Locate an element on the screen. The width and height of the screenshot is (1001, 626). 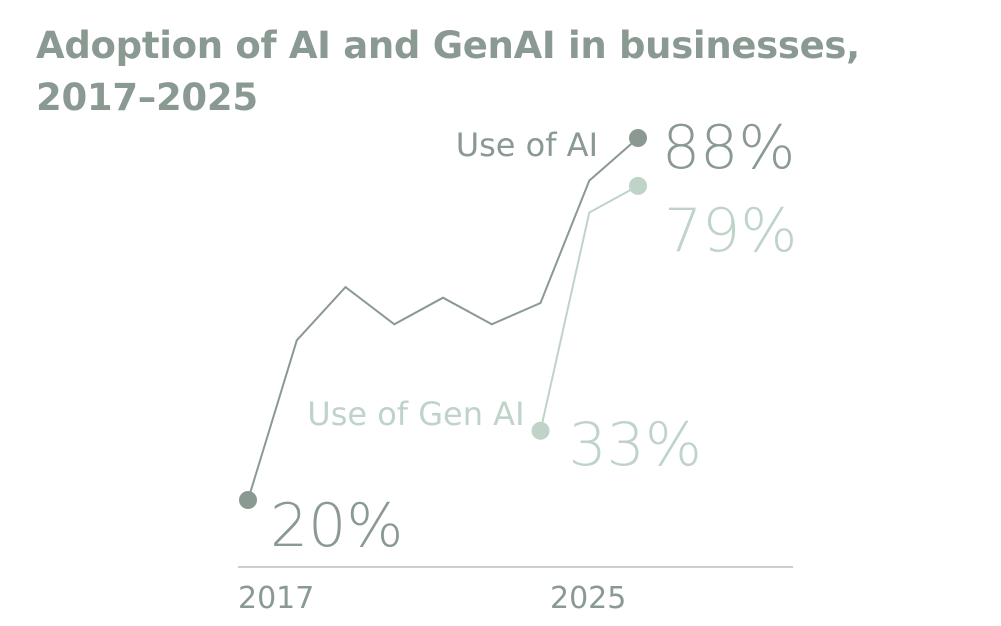
value-label-ai-end: 88% is located at coordinates (728, 148).